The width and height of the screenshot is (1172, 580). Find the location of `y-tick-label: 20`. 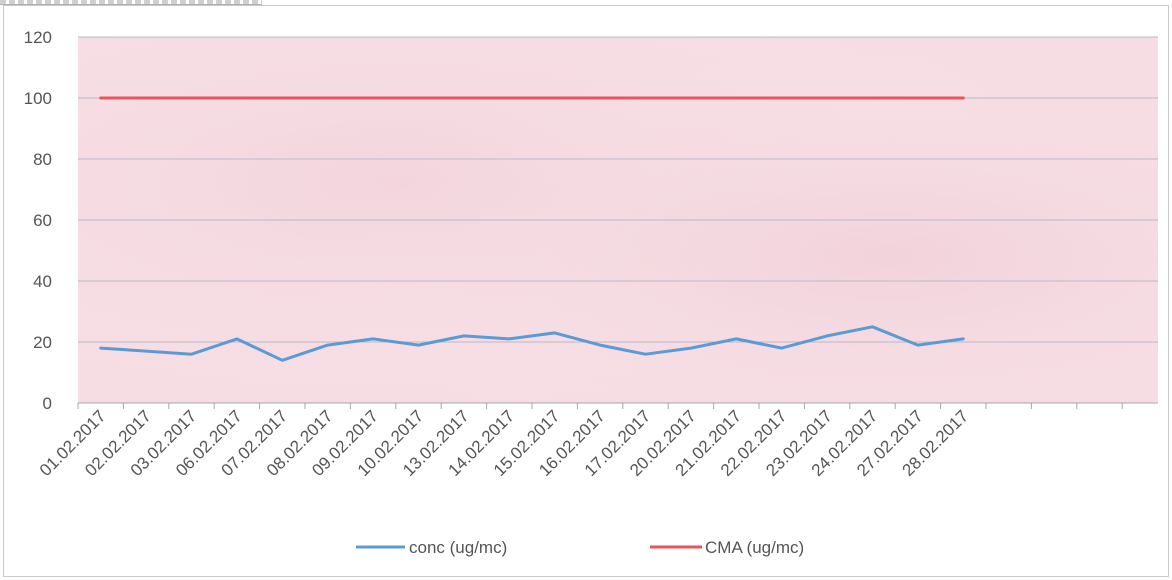

y-tick-label: 20 is located at coordinates (42, 342).